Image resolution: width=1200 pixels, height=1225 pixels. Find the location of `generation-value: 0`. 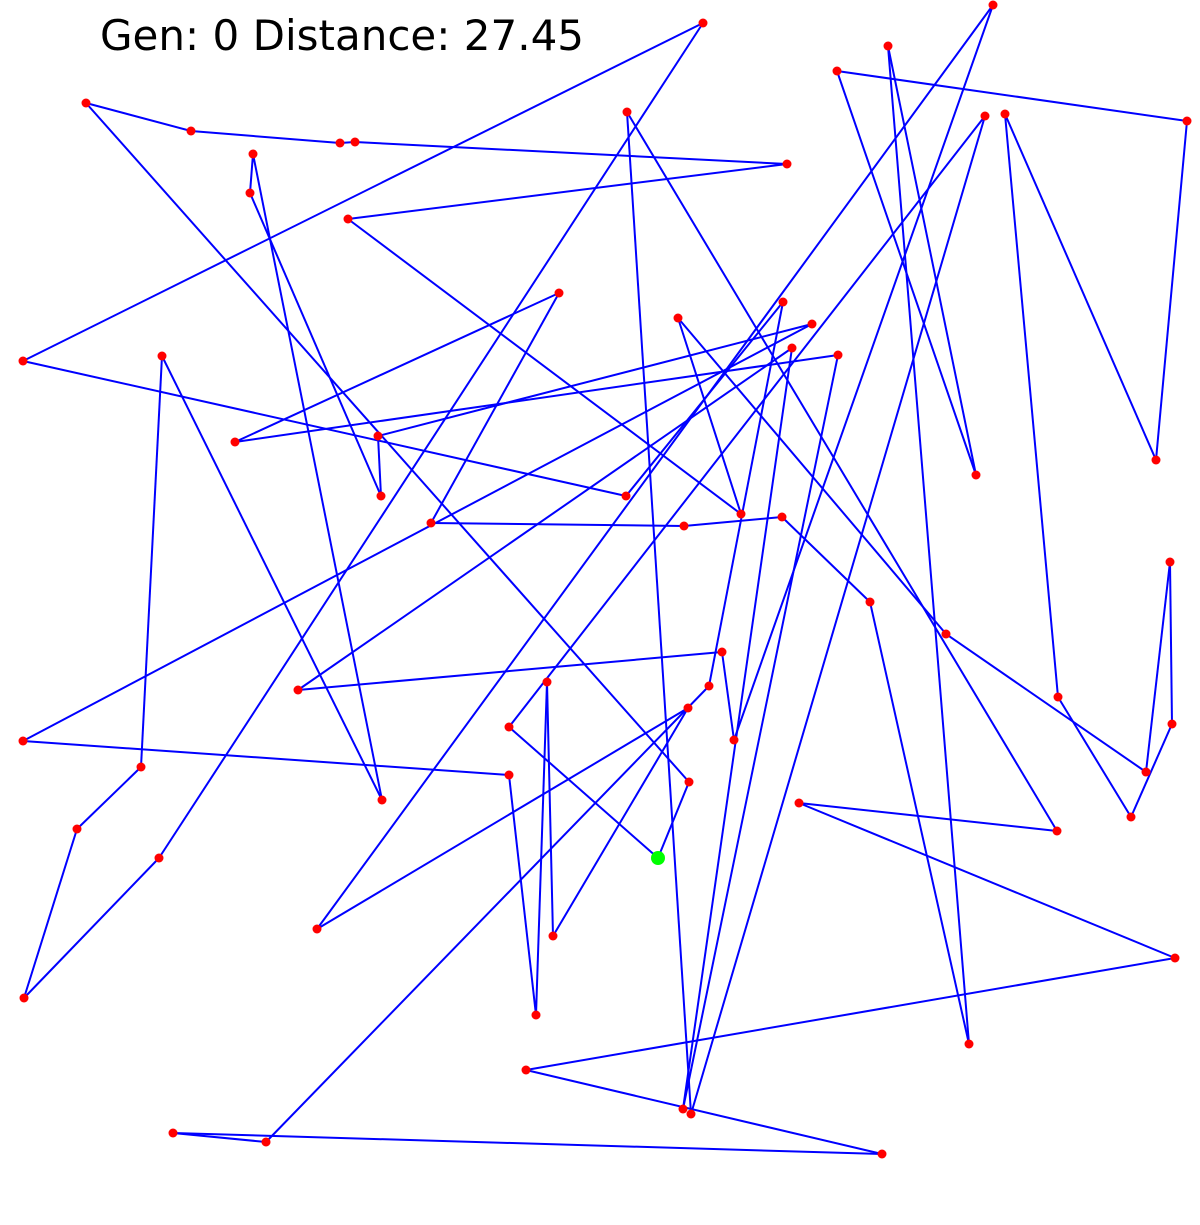

generation-value: 0 is located at coordinates (226, 35).